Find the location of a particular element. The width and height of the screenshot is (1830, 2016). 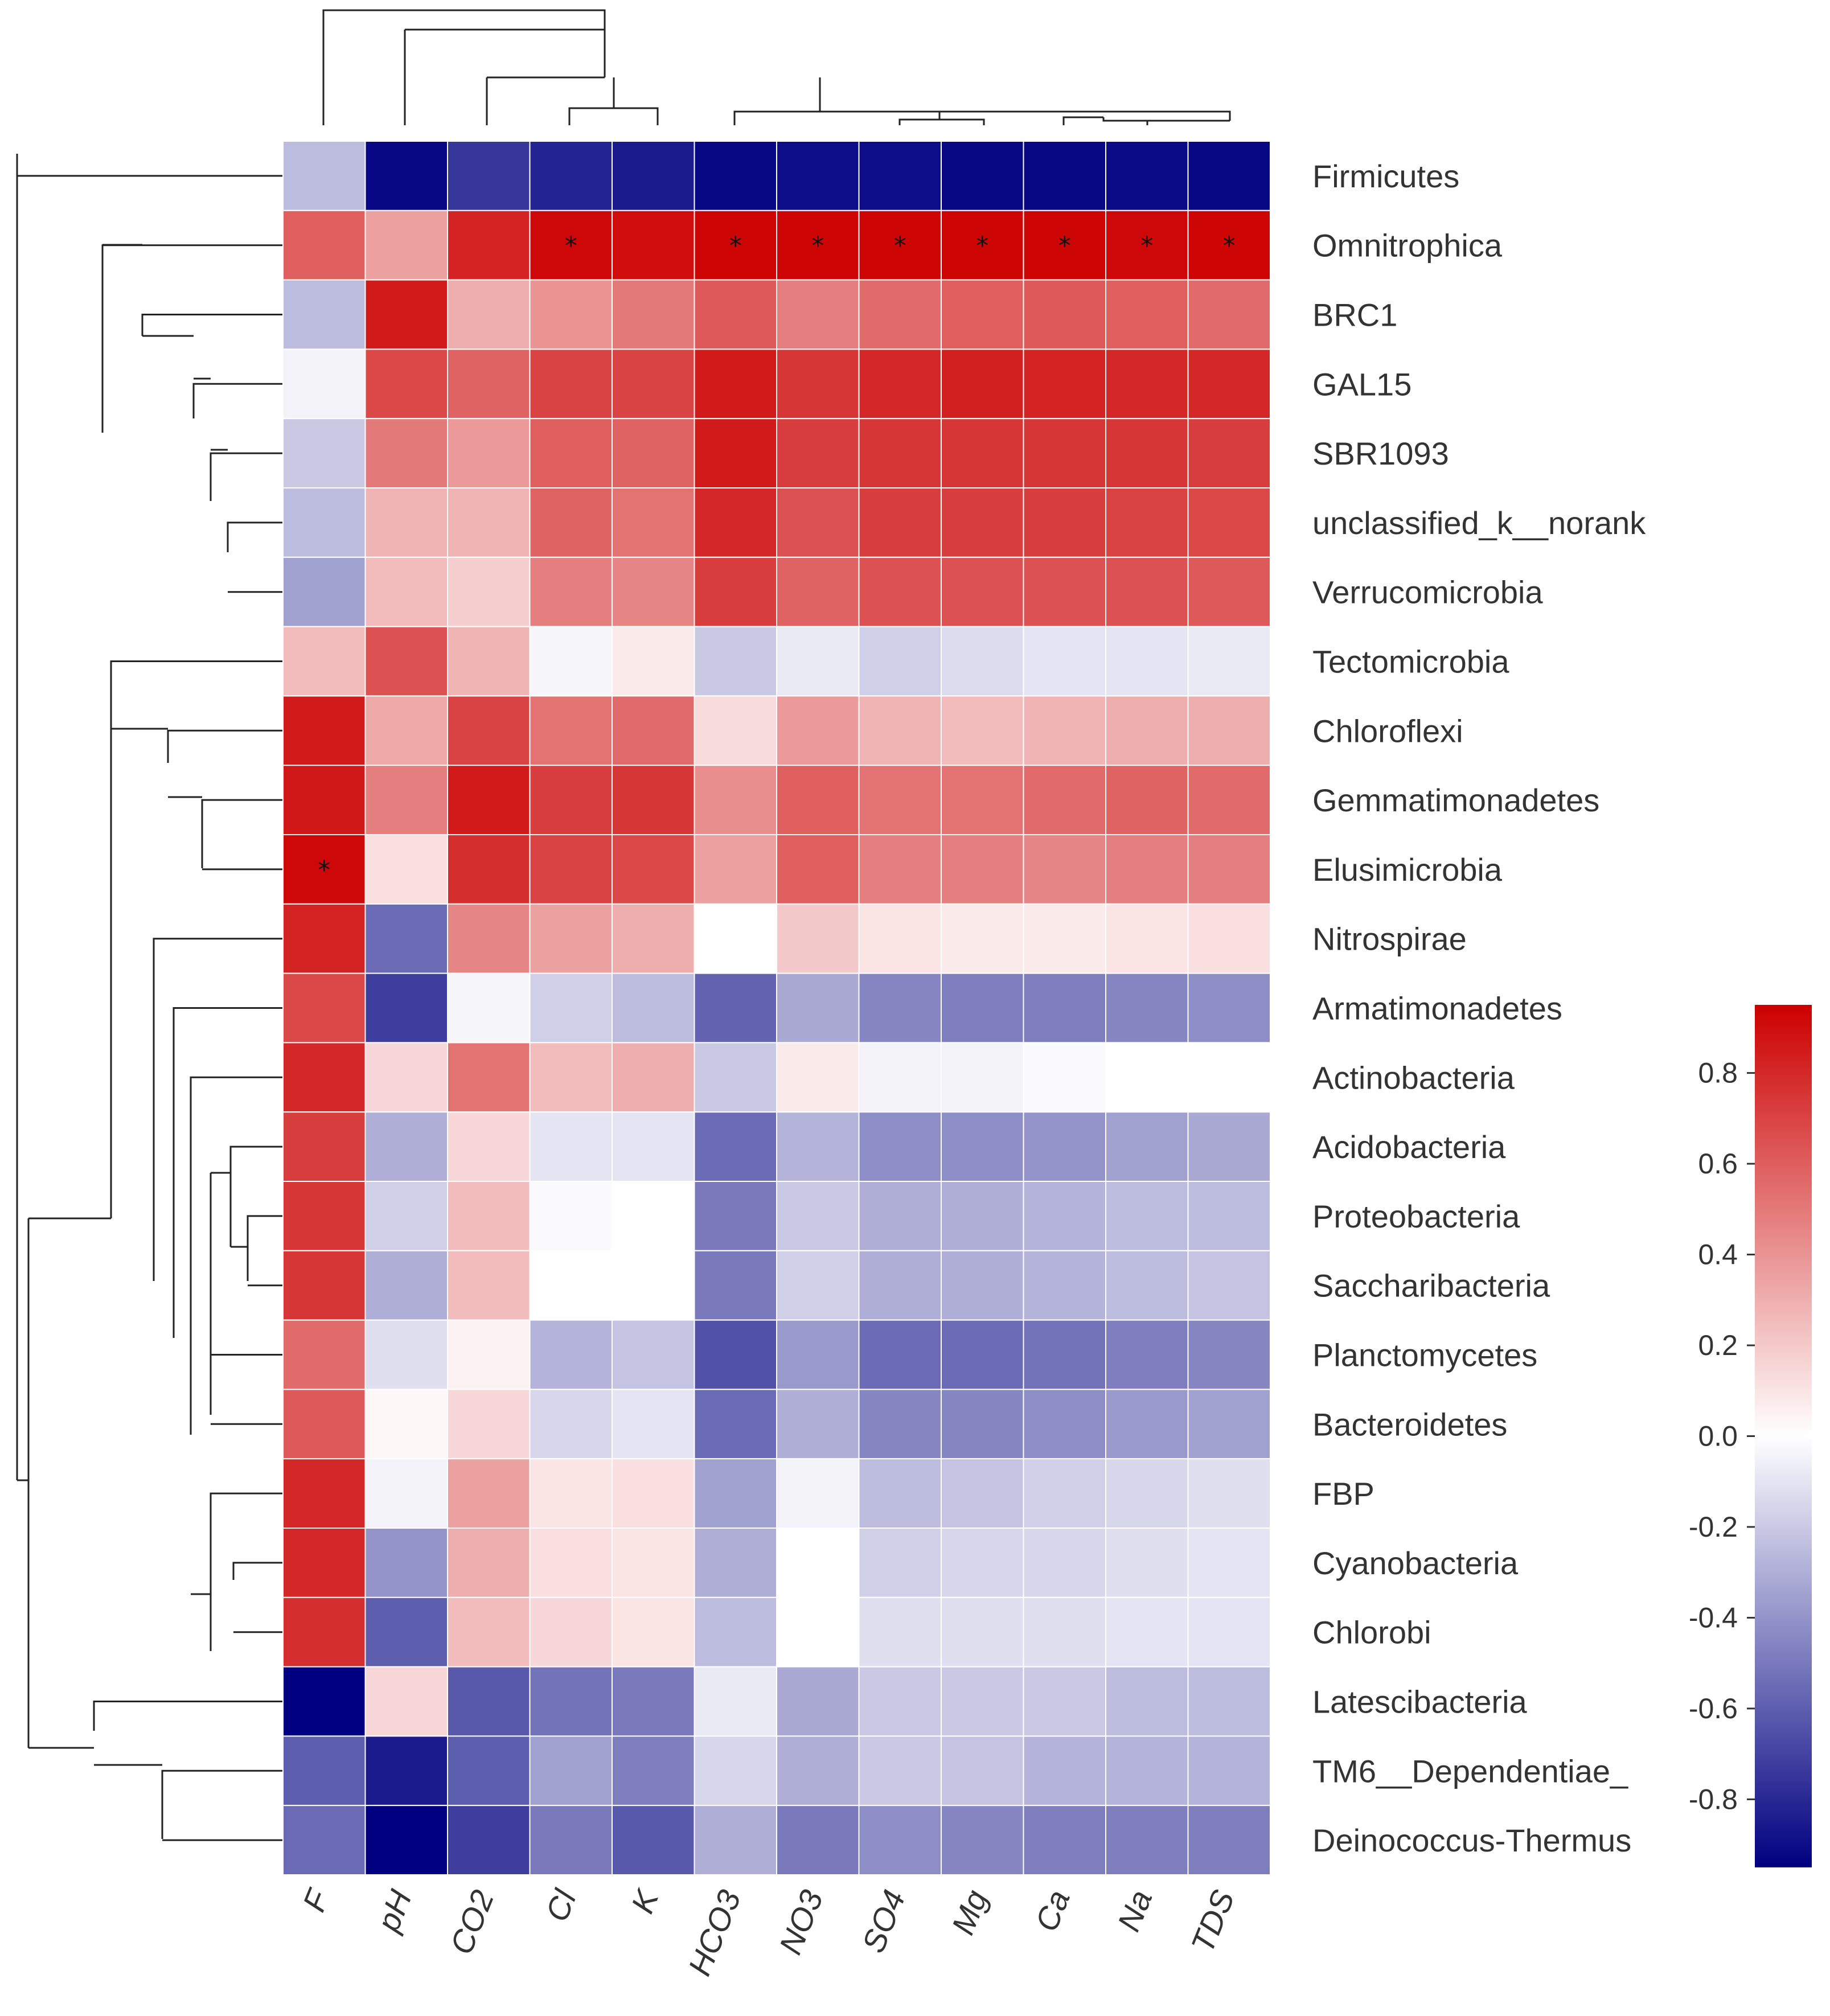

column-dendrogram-branches is located at coordinates (776, 67).